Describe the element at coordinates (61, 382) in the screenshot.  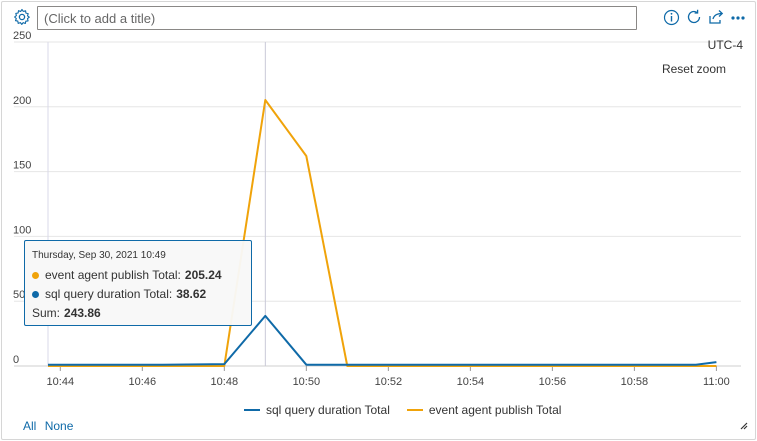
I see `x-tick-label: 10:44` at that location.